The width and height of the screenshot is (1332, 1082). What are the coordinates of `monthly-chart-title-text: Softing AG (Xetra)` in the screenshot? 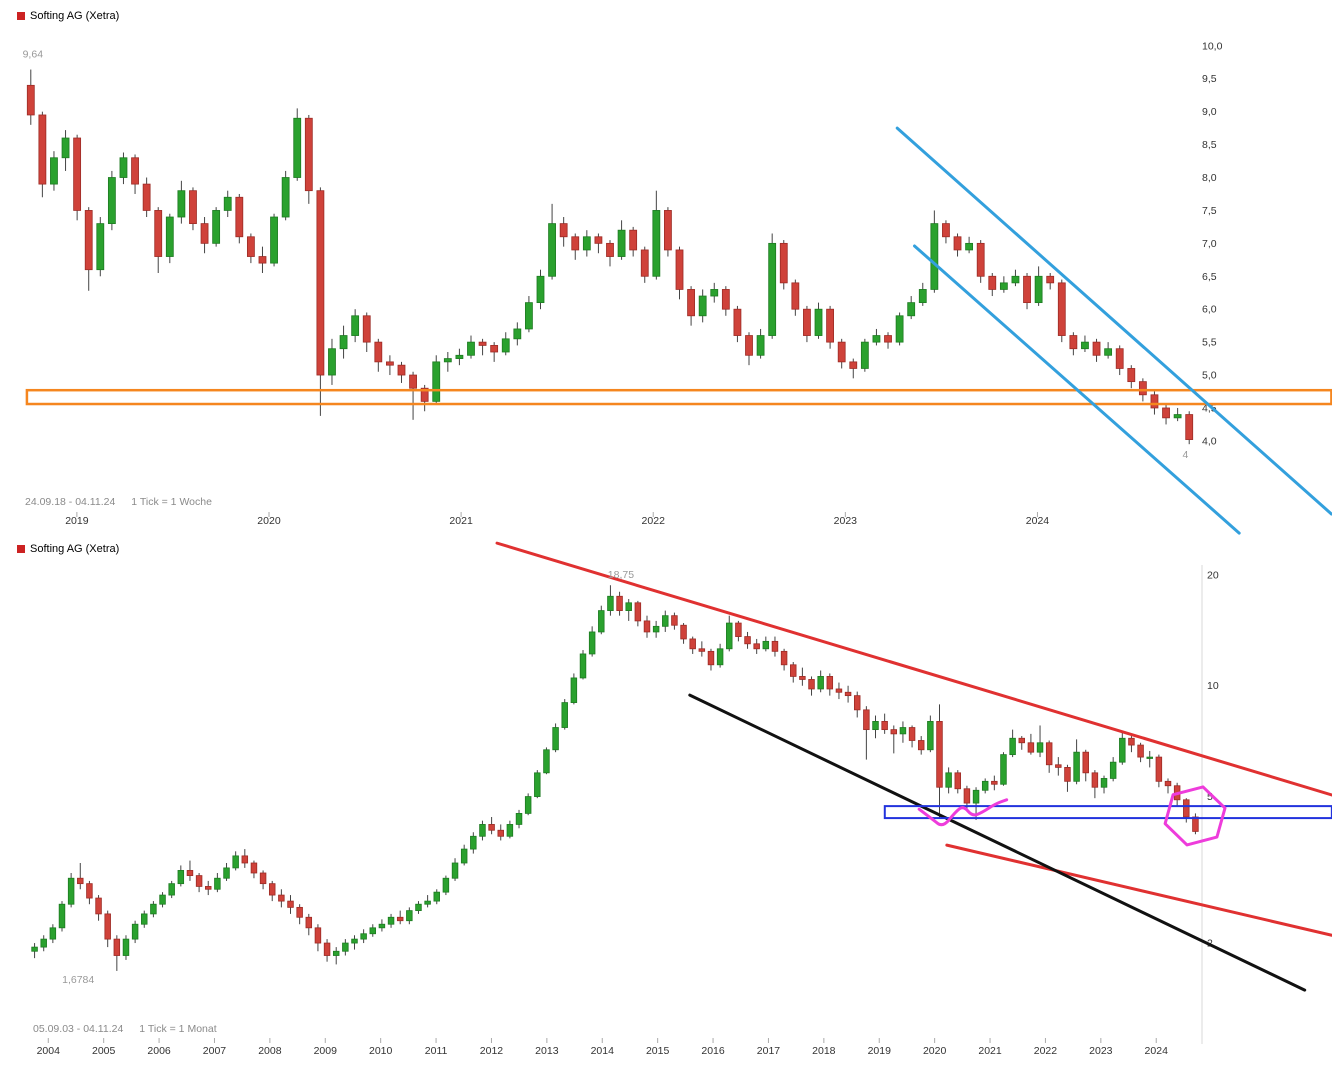 It's located at (75, 549).